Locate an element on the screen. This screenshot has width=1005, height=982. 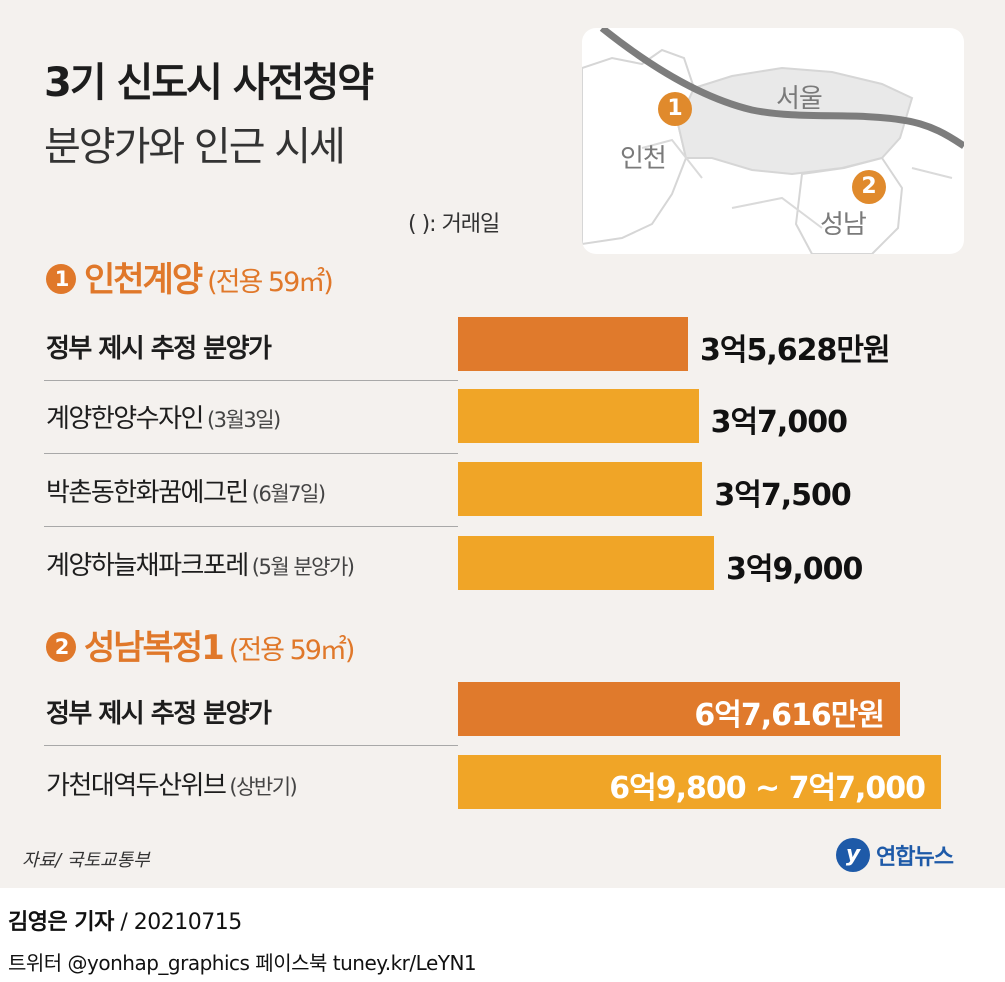
logo-mark-icon: y is located at coordinates (853, 855).